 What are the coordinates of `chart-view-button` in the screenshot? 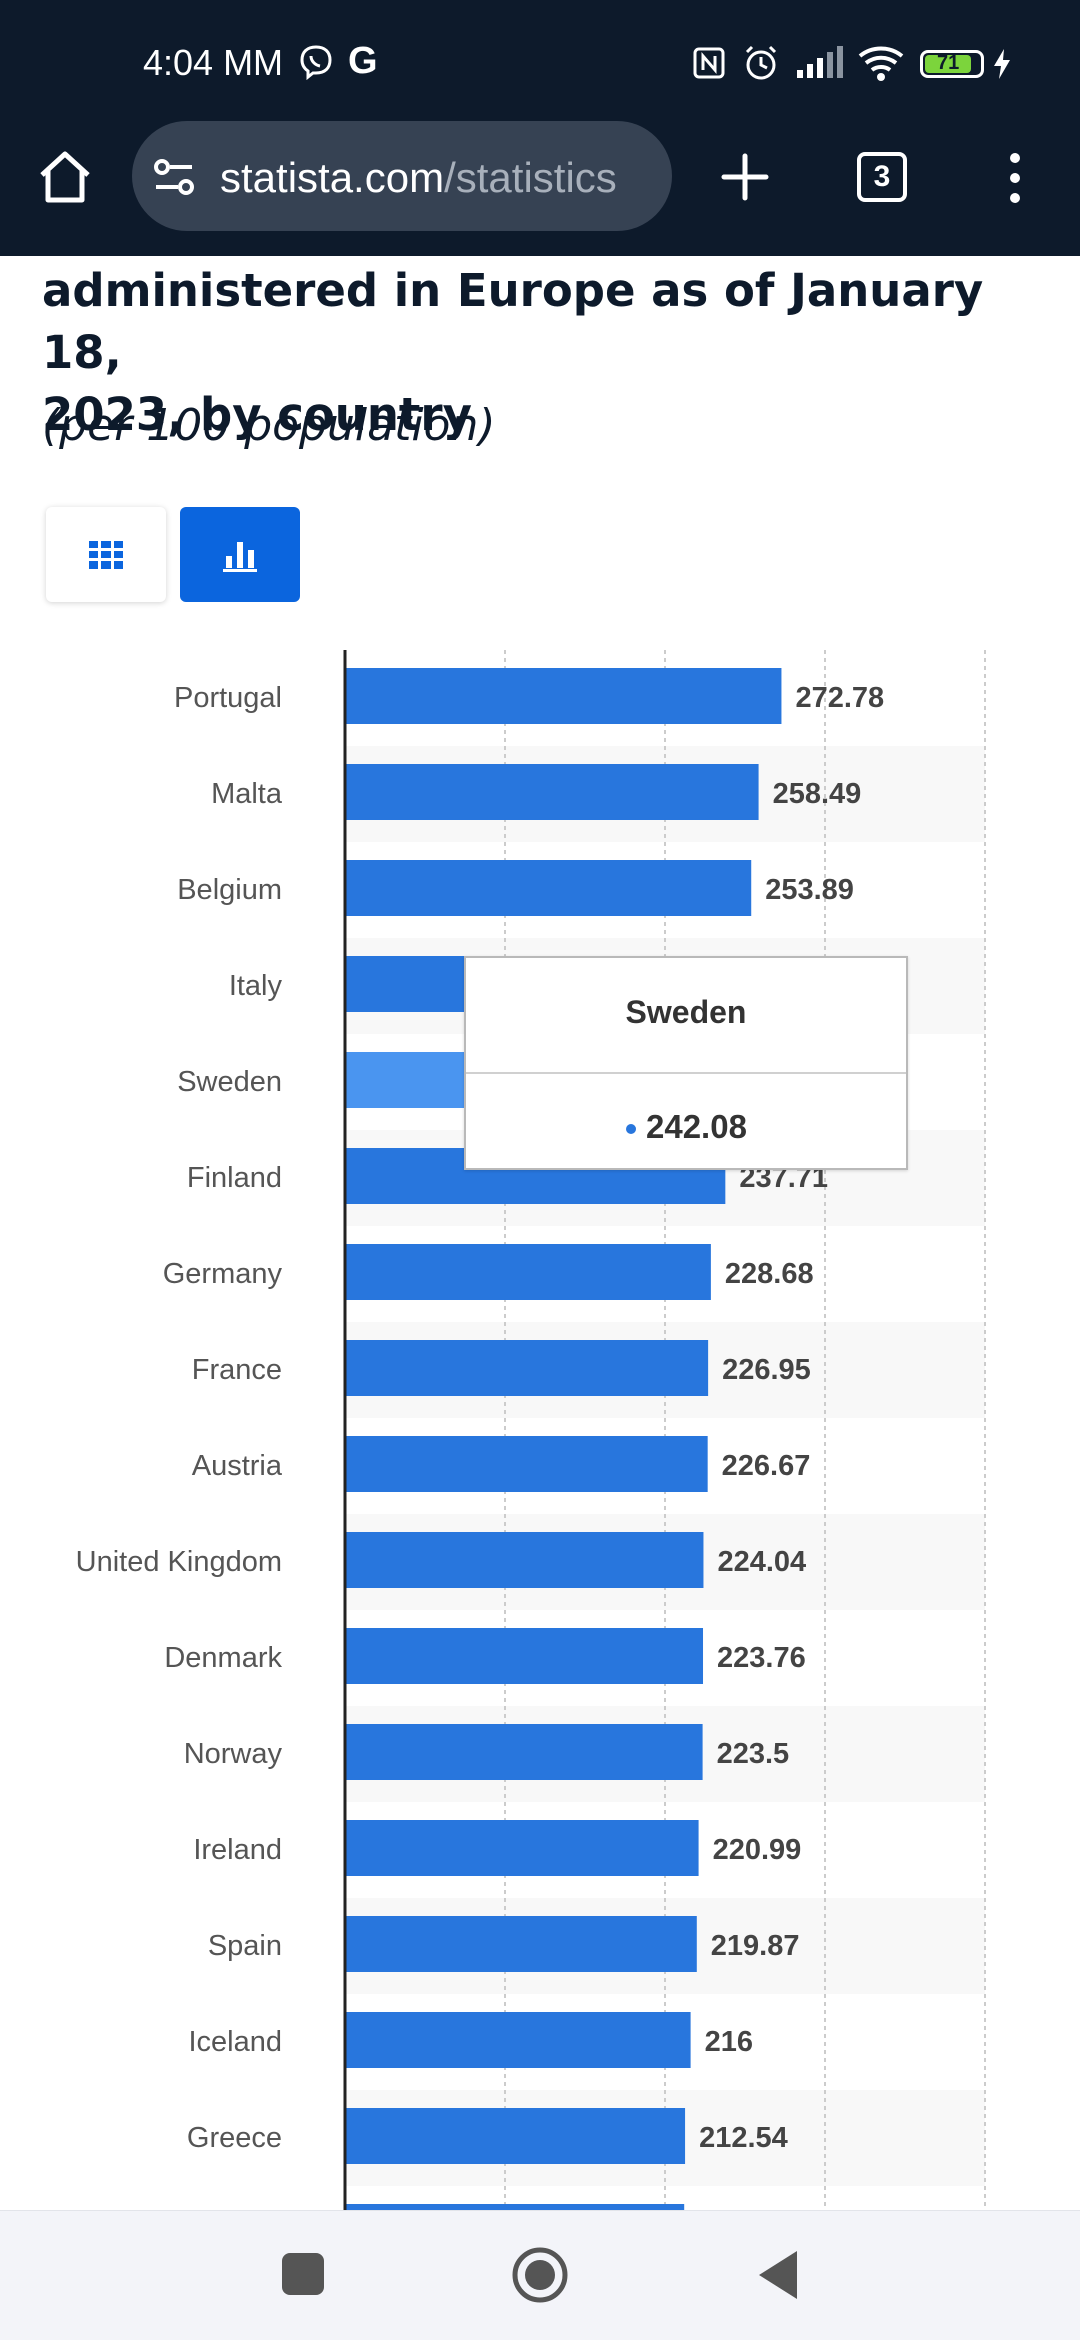 It's located at (240, 554).